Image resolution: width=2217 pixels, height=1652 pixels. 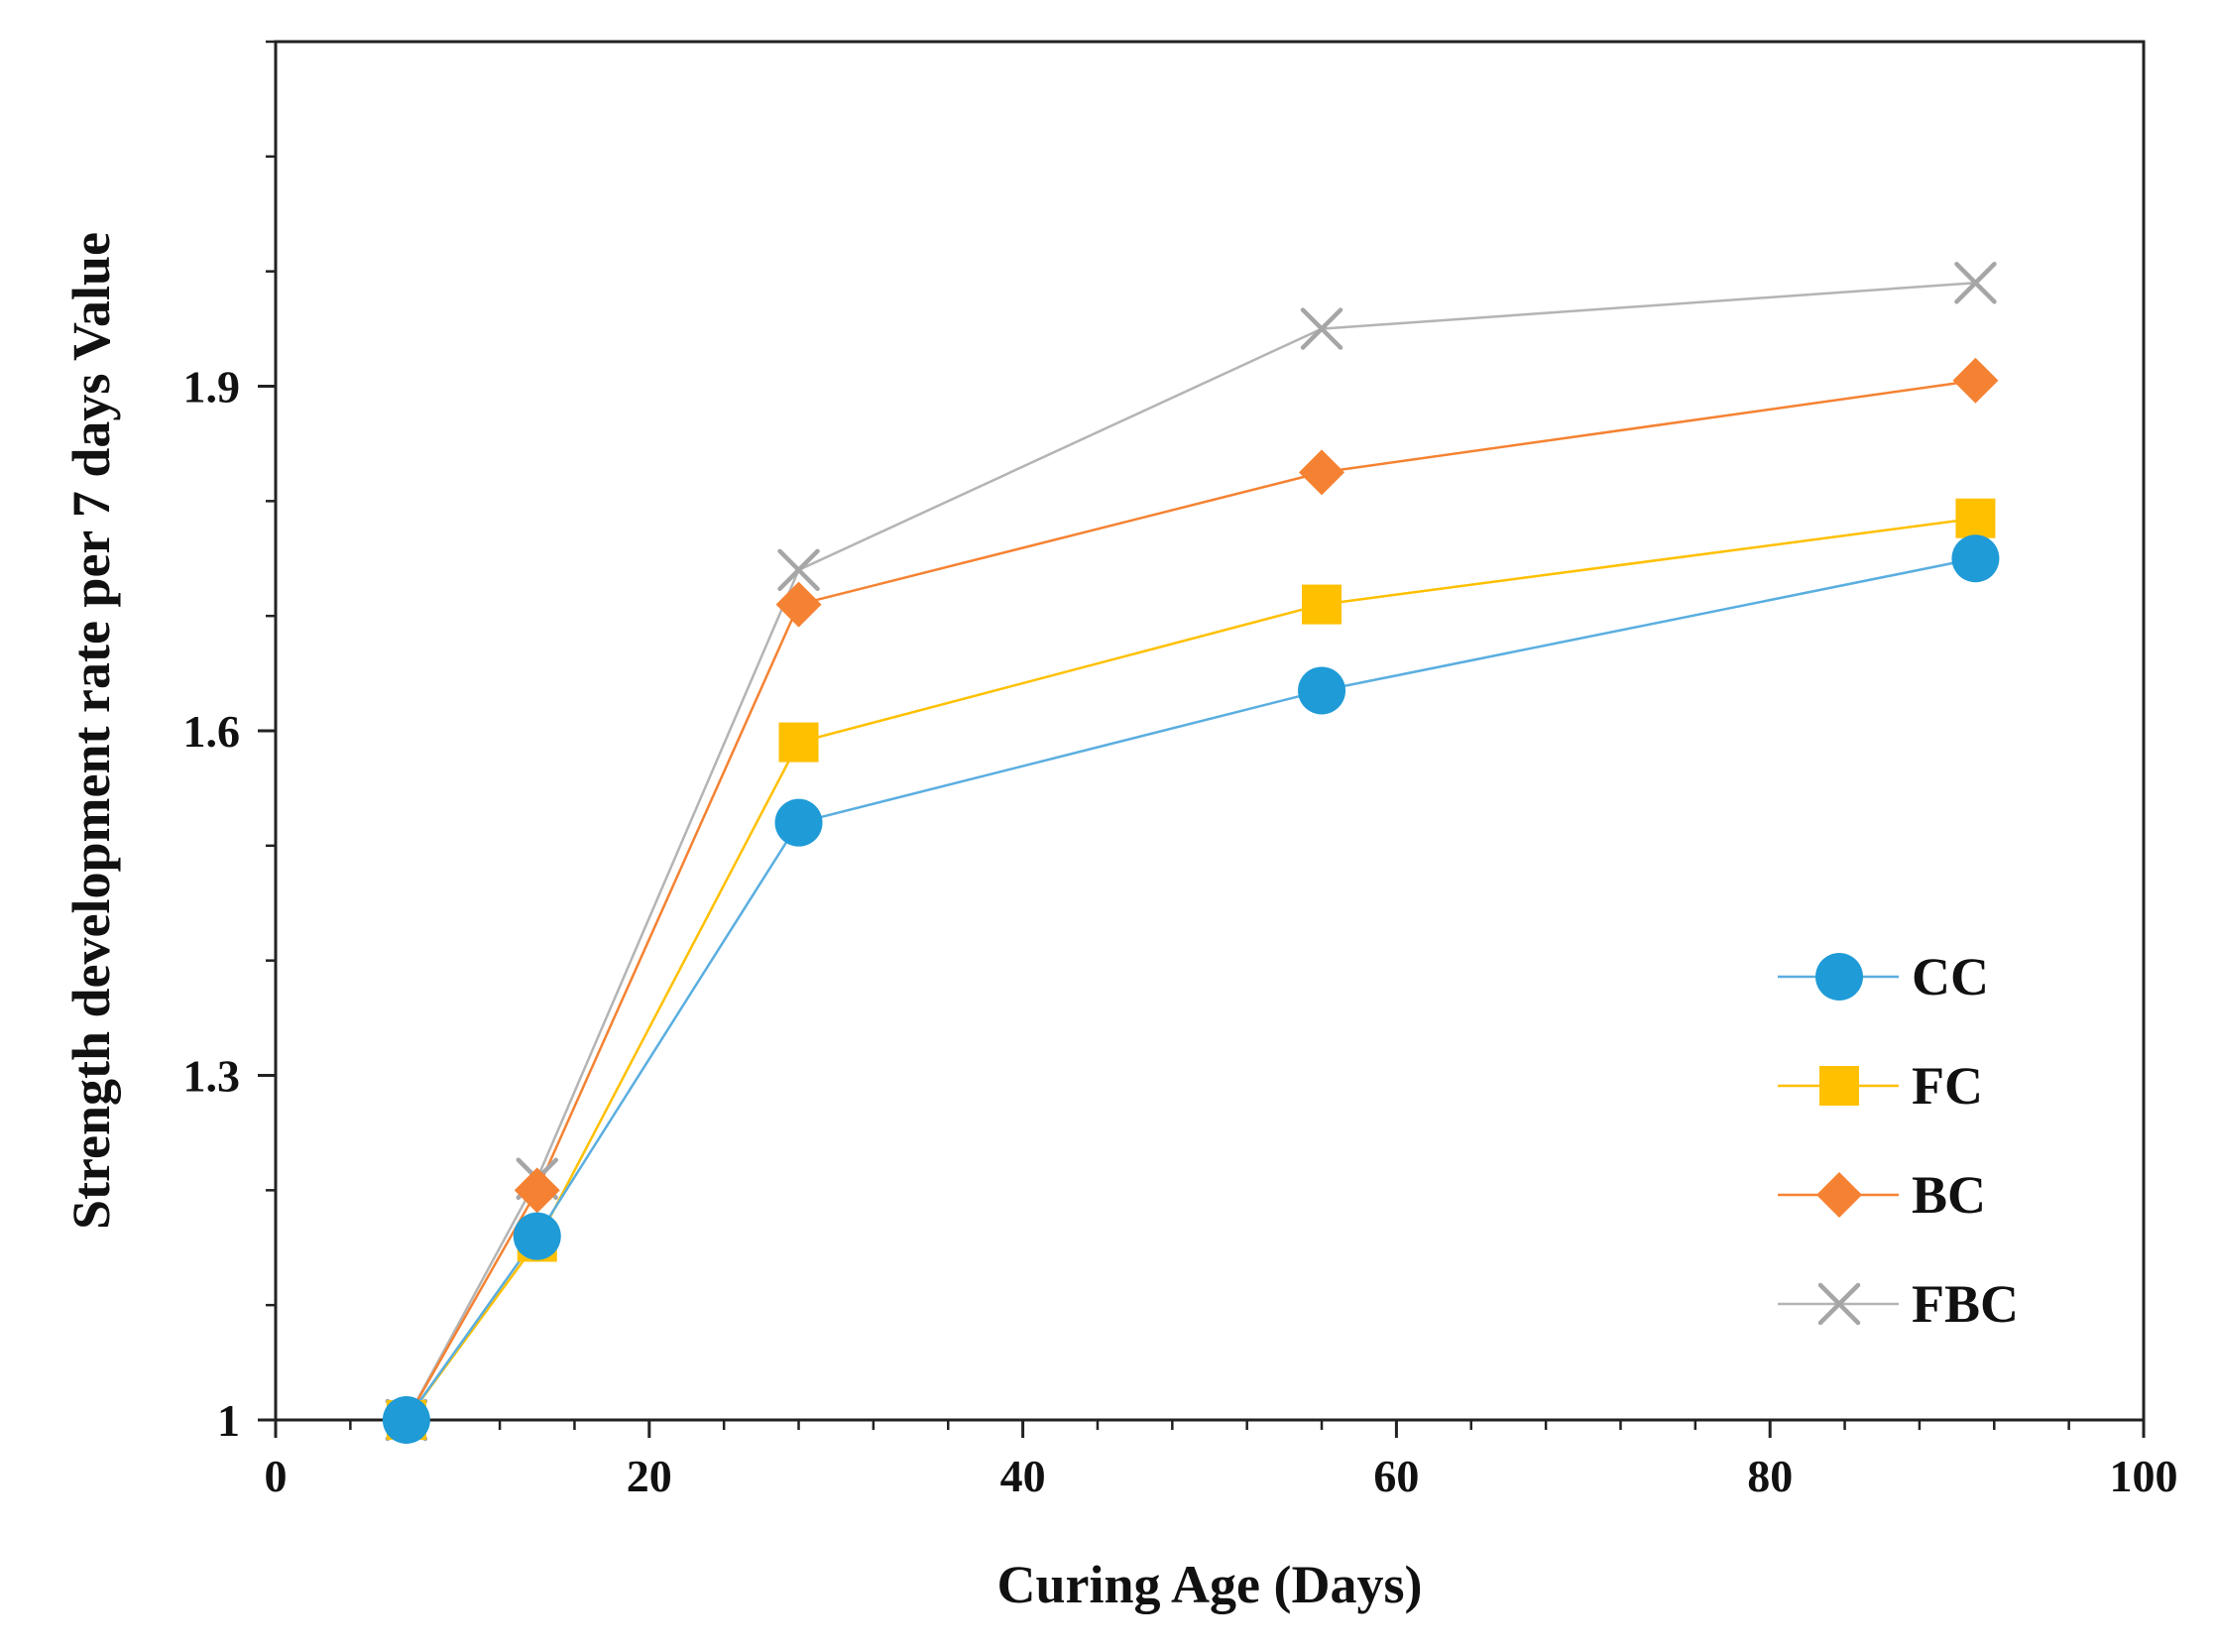 I want to click on legend-marker-fbc, so click(x=1839, y=1304).